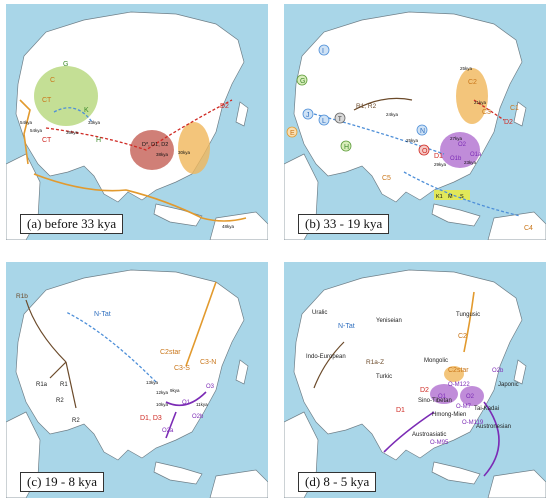 The height and width of the screenshot is (501, 552). I want to click on label-c-d1d3: D1, D3, so click(151, 418).